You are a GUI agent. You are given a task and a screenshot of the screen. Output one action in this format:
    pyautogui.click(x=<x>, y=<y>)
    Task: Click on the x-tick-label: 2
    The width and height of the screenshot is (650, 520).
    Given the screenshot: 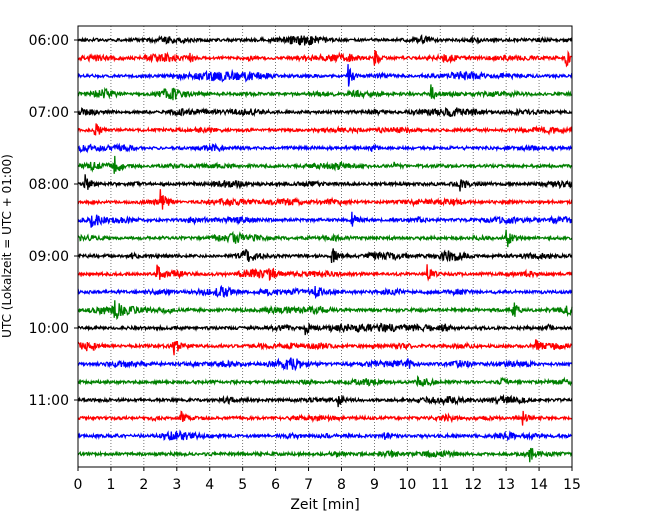 What is the action you would take?
    pyautogui.click(x=143, y=485)
    